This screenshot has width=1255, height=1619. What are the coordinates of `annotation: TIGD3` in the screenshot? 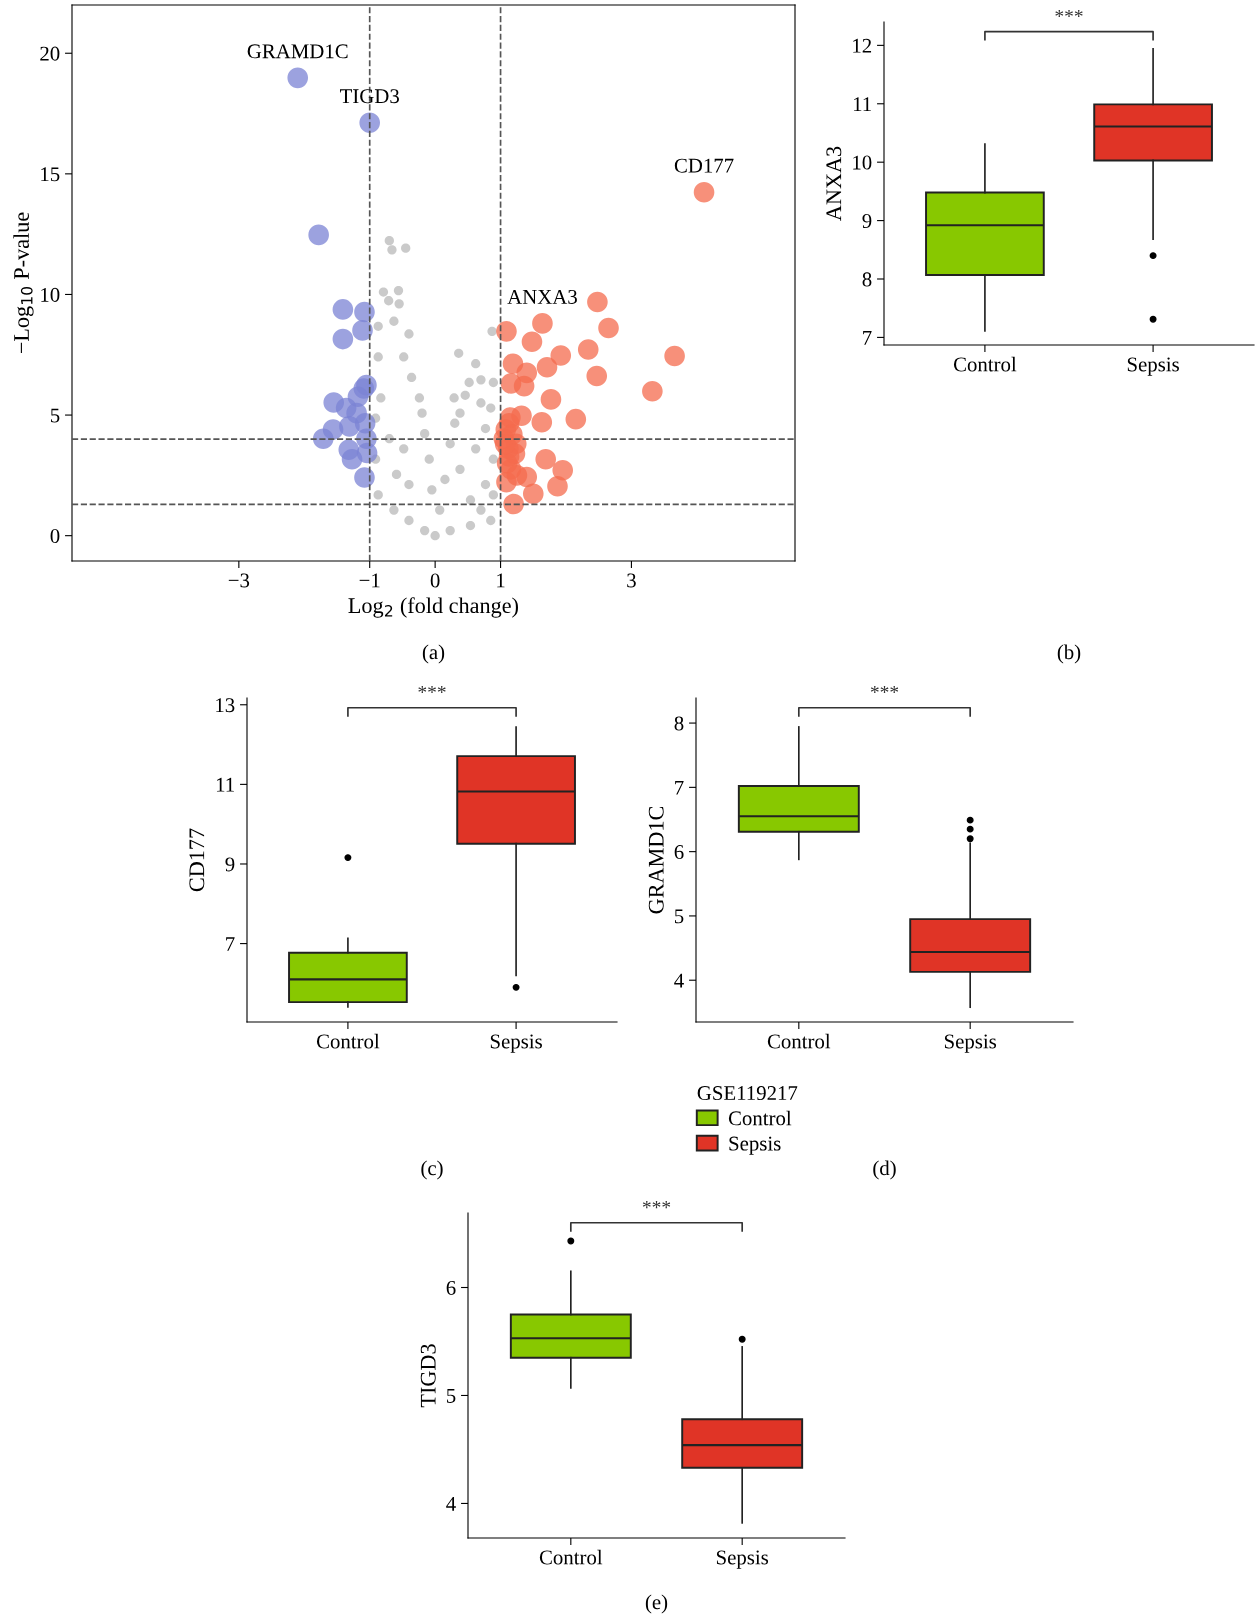 It's located at (369, 96).